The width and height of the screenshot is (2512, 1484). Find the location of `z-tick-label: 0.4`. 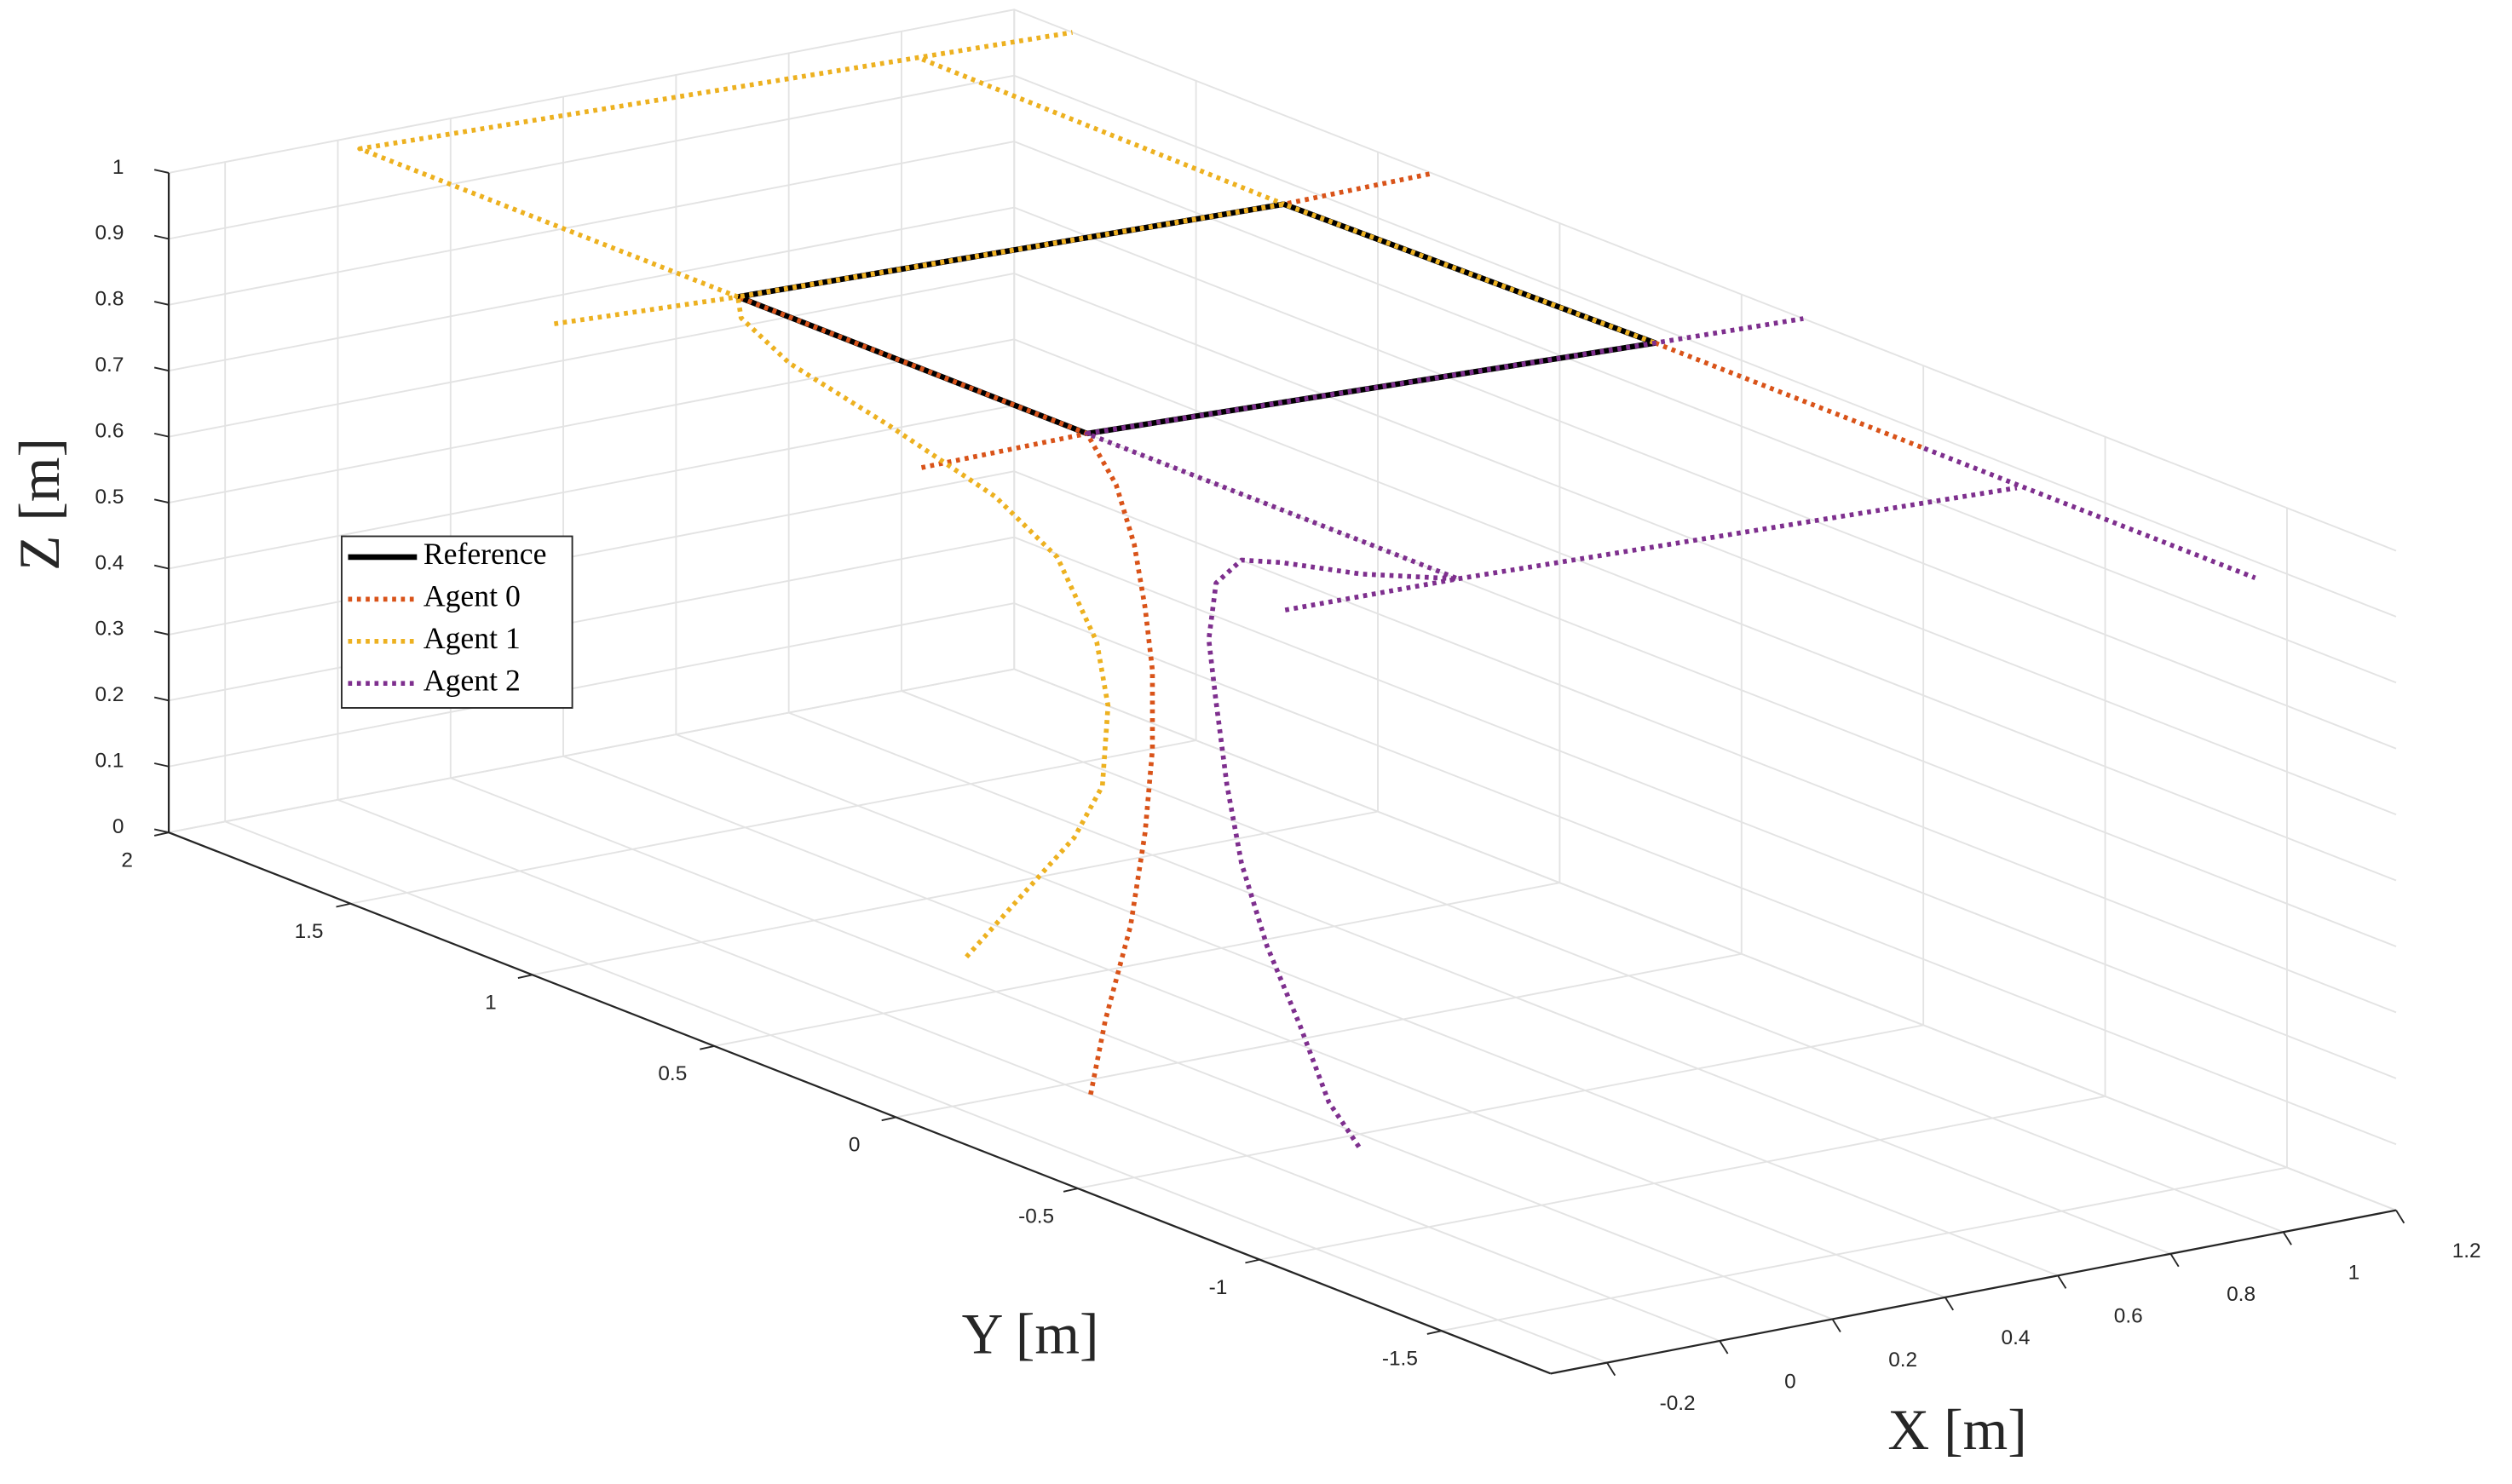

z-tick-label: 0.4 is located at coordinates (109, 562).